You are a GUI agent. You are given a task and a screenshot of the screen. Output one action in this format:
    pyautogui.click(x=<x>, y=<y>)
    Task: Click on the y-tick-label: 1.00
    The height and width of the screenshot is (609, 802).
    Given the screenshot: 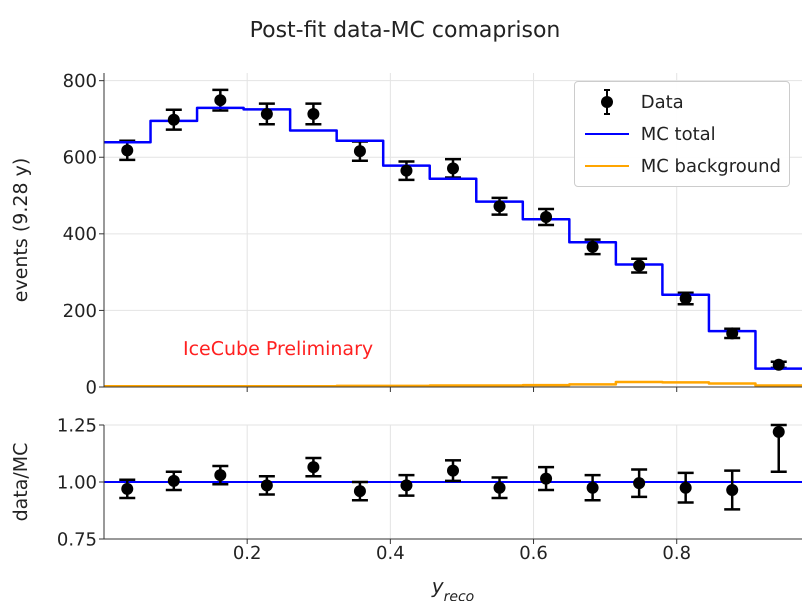 What is the action you would take?
    pyautogui.click(x=76, y=483)
    